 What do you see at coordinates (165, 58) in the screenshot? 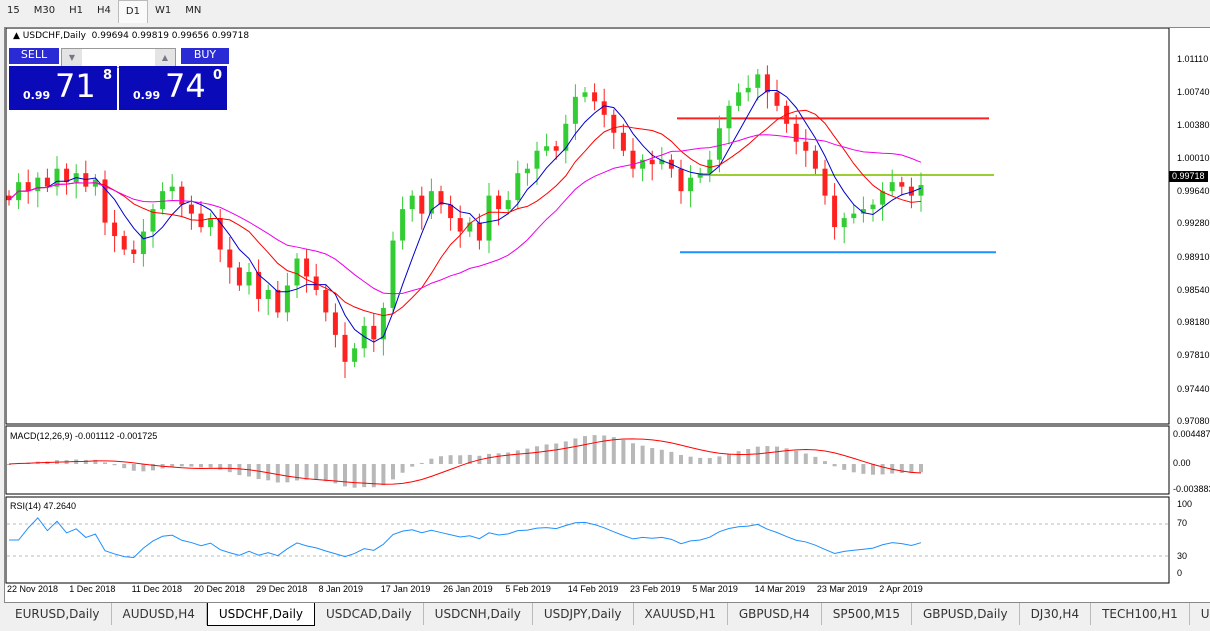
I see `increase-lot-button: ▲` at bounding box center [165, 58].